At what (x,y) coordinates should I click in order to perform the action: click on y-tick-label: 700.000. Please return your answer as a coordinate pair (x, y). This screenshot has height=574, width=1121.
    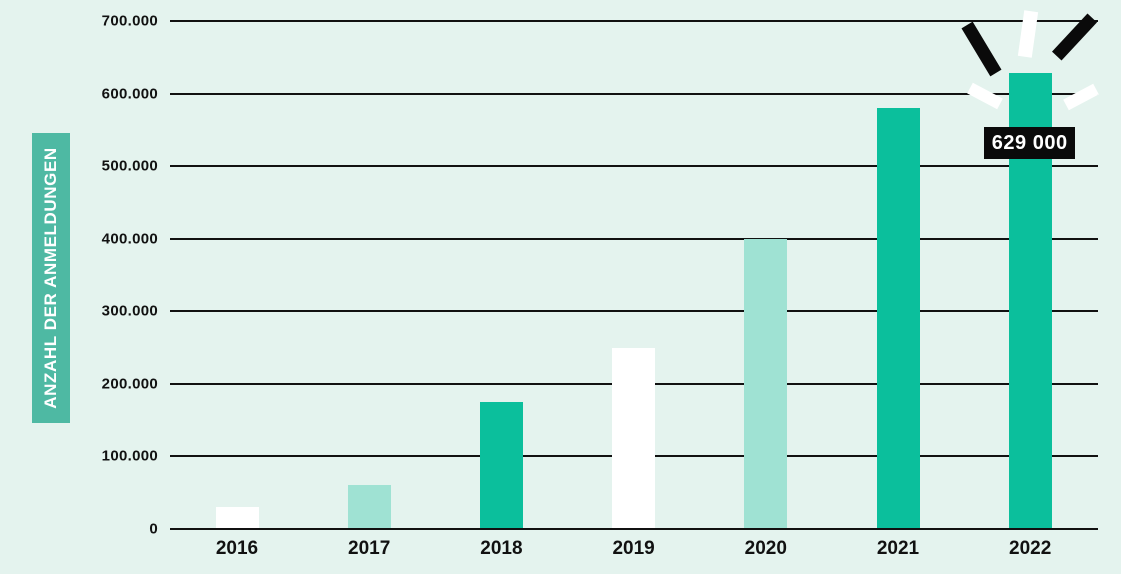
    Looking at the image, I should click on (129, 21).